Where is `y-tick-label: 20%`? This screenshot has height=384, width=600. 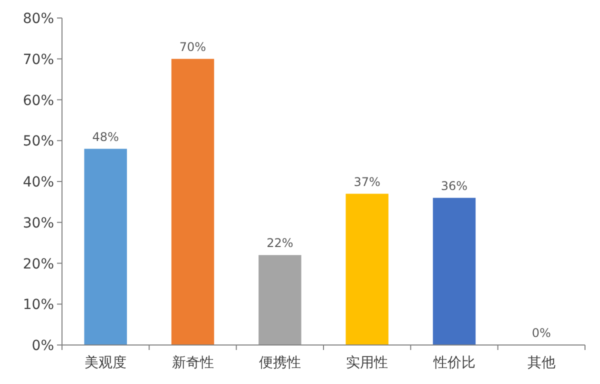 y-tick-label: 20% is located at coordinates (38, 264).